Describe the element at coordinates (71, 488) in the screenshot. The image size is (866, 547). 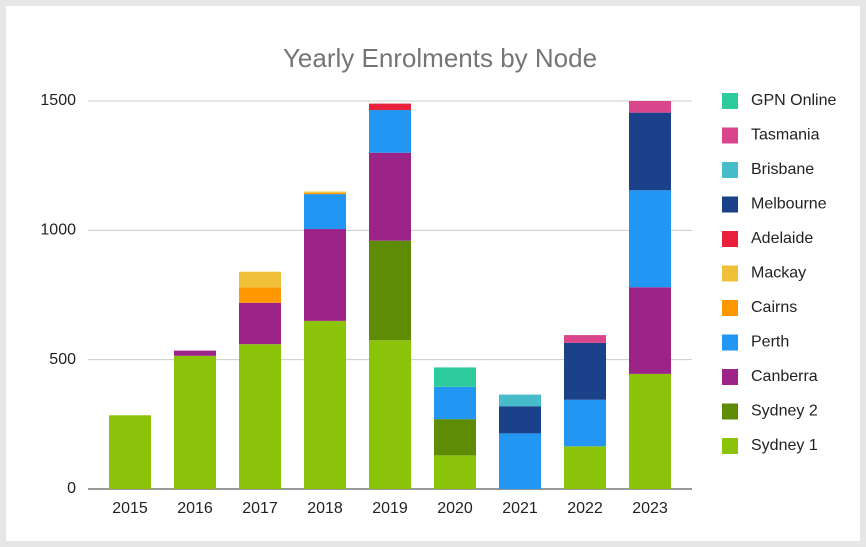
I see `y-tick-label: 0` at that location.